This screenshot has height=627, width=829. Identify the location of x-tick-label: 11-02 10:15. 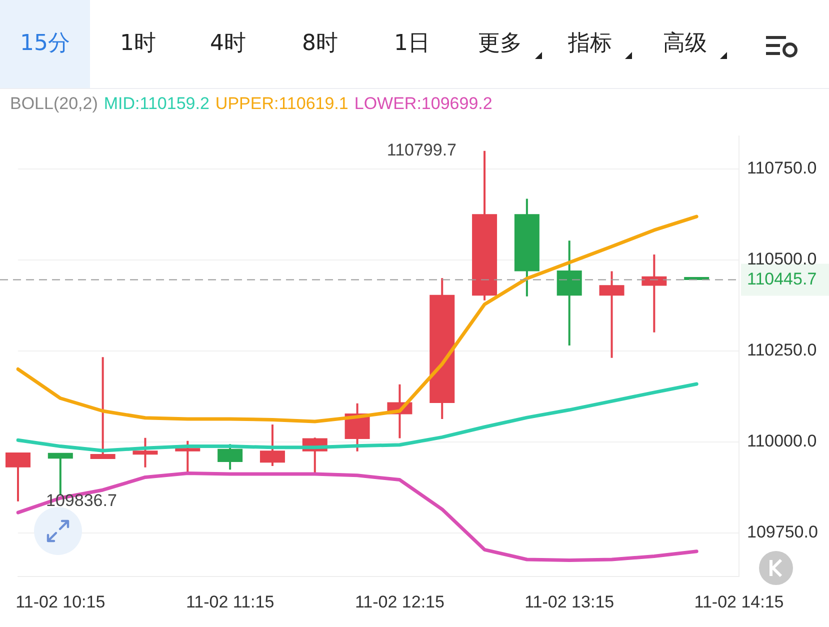
(61, 602).